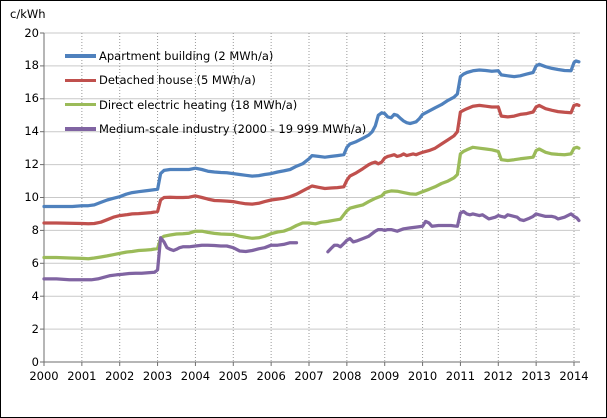  What do you see at coordinates (120, 376) in the screenshot?
I see `x-tick-label: 2002` at bounding box center [120, 376].